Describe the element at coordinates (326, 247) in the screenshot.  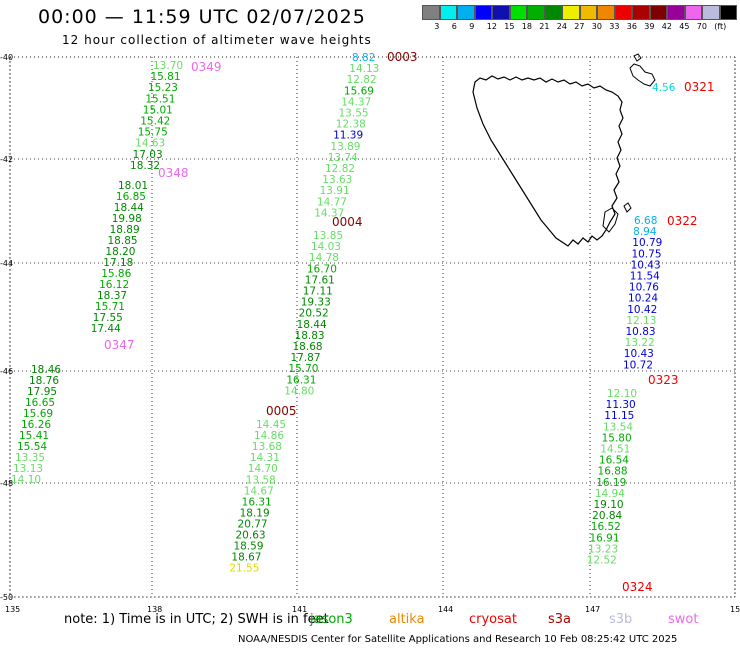
I see `wave-height-value: 14.03` at that location.